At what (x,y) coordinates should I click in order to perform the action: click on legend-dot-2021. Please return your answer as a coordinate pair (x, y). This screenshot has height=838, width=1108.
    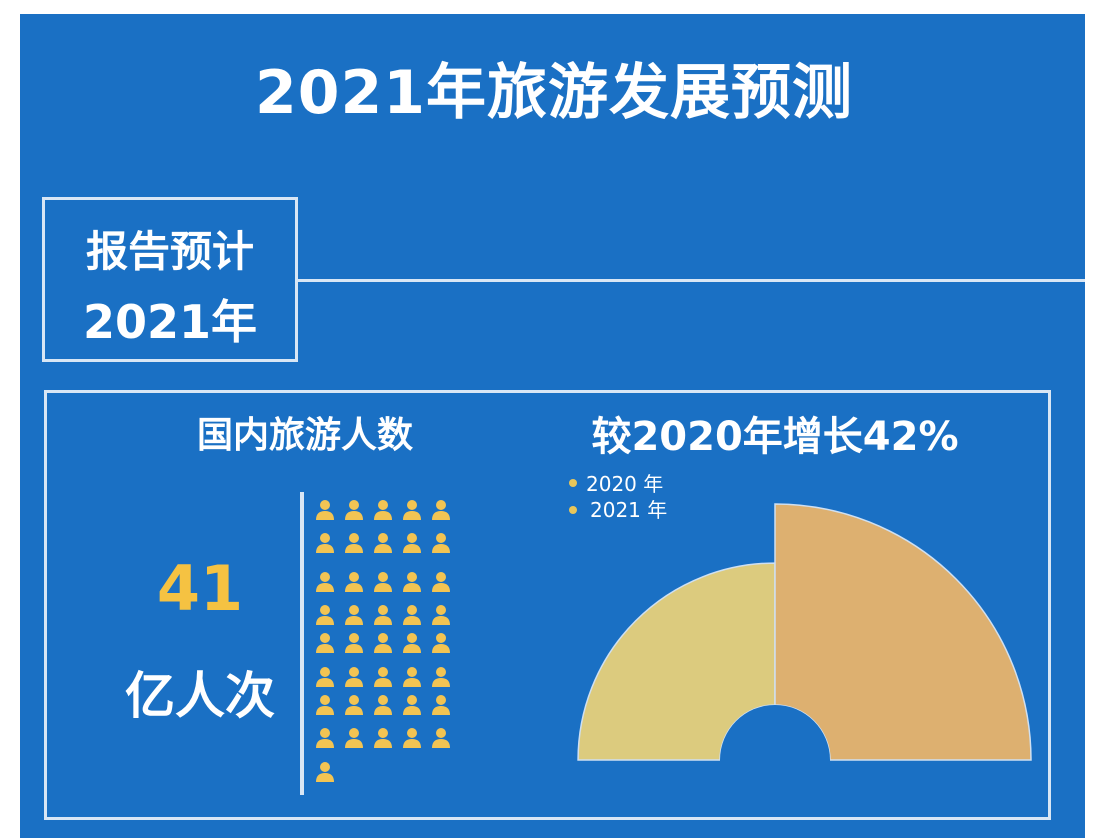
    Looking at the image, I should click on (573, 510).